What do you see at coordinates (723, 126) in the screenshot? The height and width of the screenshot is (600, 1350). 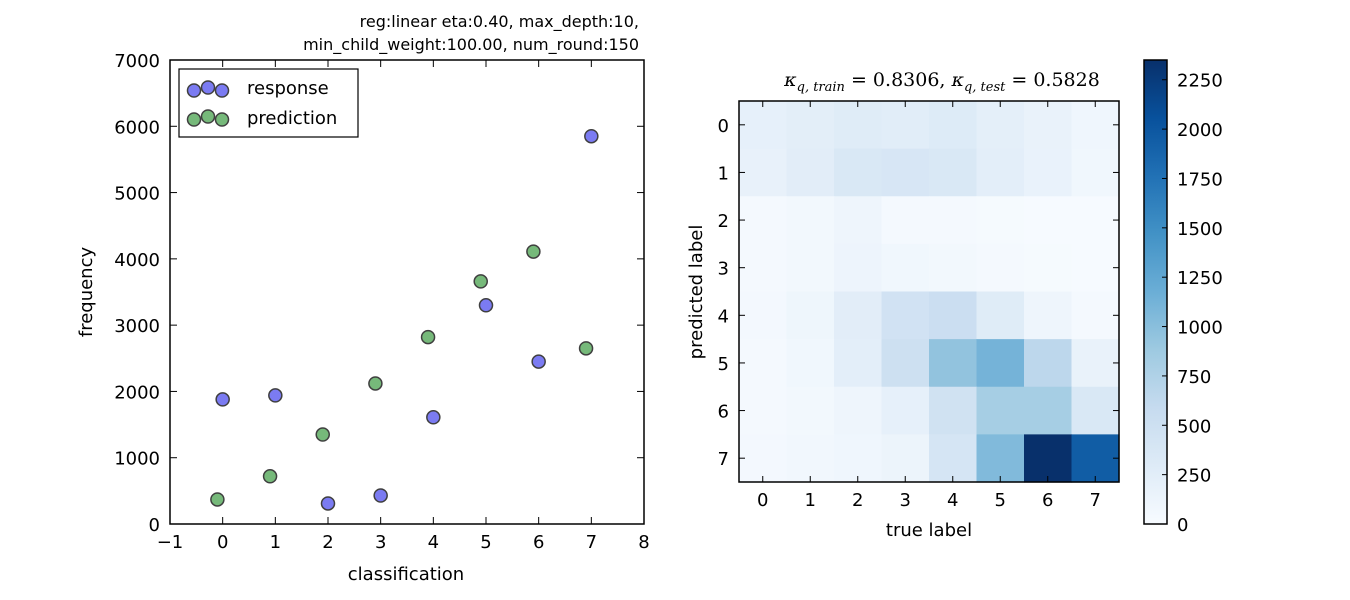 I see `heatmap-y-tick-label: 0` at bounding box center [723, 126].